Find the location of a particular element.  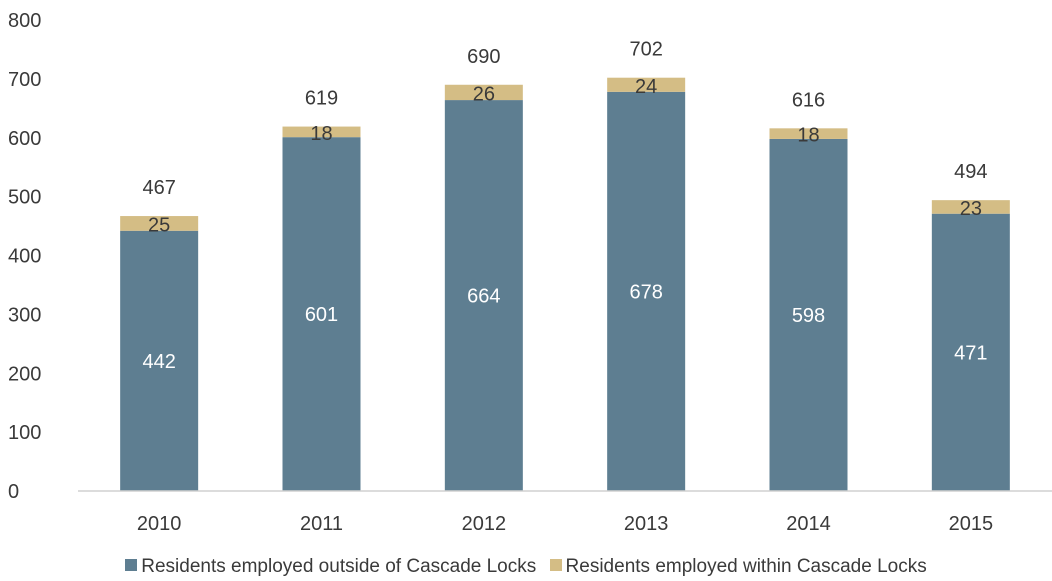

bar-outside-2014 is located at coordinates (808, 315).